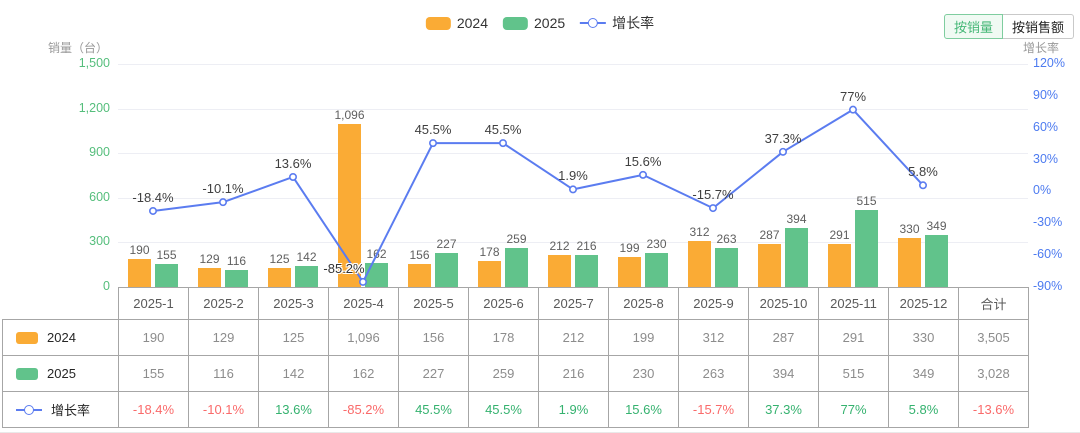 This screenshot has height=433, width=1080. What do you see at coordinates (713, 373) in the screenshot?
I see `table-value-cell: 263` at bounding box center [713, 373].